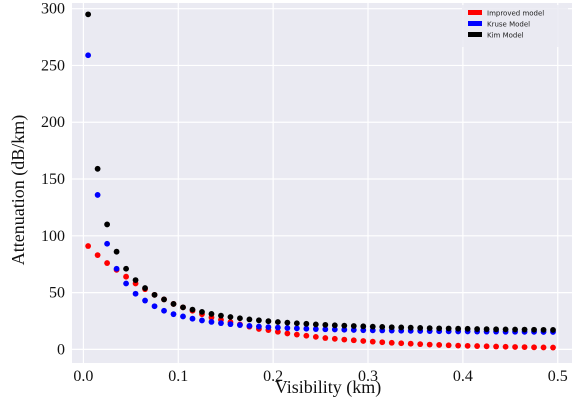 This screenshot has width=577, height=400. Describe the element at coordinates (515, 14) in the screenshot. I see `improved-model-legend-label: Improved model` at that location.